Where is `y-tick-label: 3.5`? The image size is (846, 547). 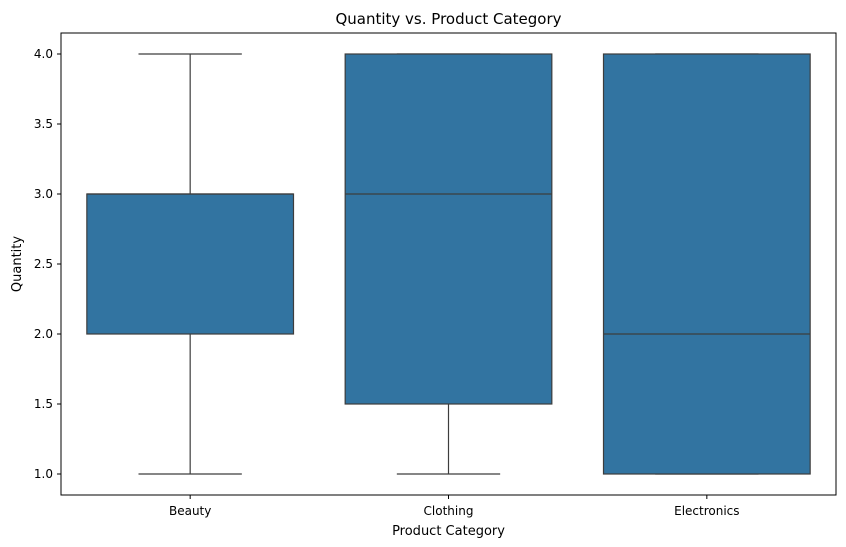
y-tick-label: 3.5 is located at coordinates (43, 124).